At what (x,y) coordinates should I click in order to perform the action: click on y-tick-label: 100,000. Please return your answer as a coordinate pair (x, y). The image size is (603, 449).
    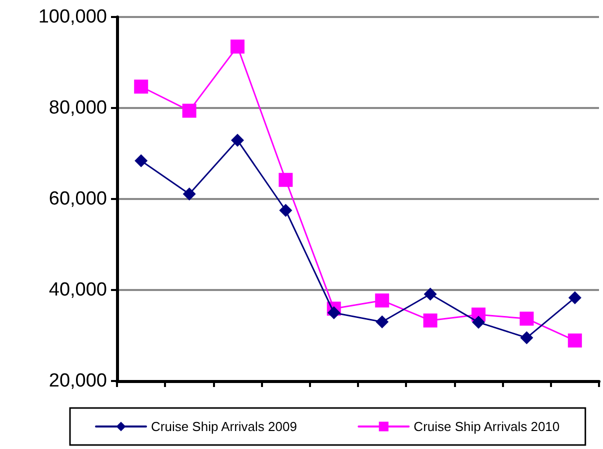
    Looking at the image, I should click on (72, 17).